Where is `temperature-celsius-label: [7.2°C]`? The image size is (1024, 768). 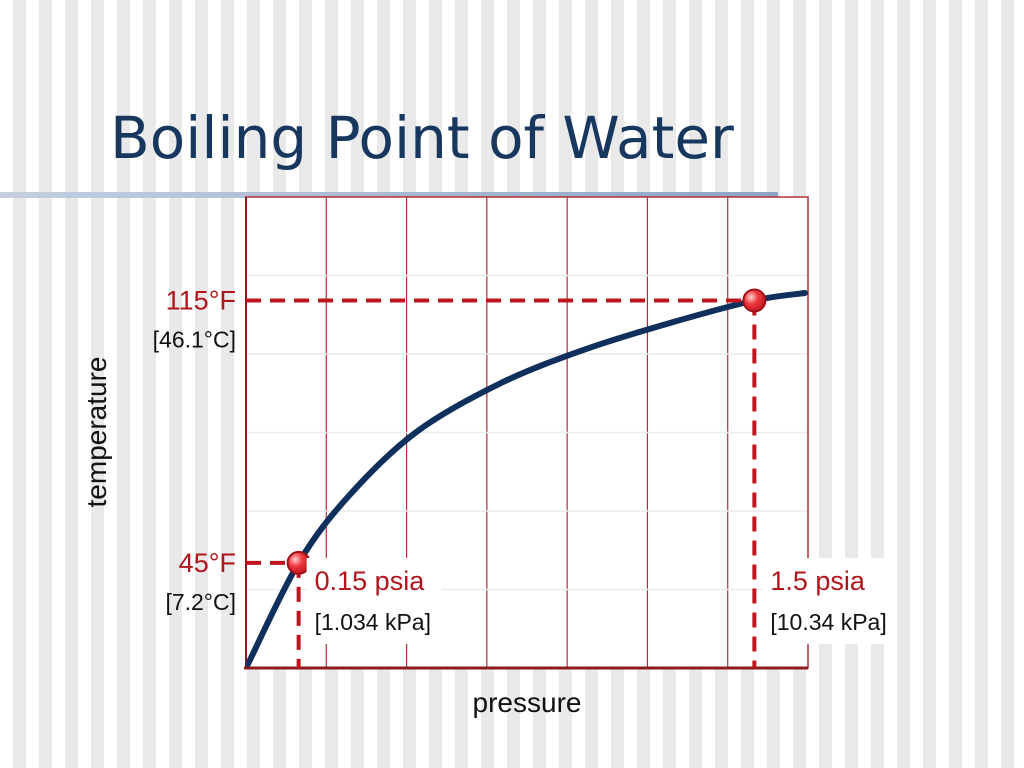 temperature-celsius-label: [7.2°C] is located at coordinates (200, 602).